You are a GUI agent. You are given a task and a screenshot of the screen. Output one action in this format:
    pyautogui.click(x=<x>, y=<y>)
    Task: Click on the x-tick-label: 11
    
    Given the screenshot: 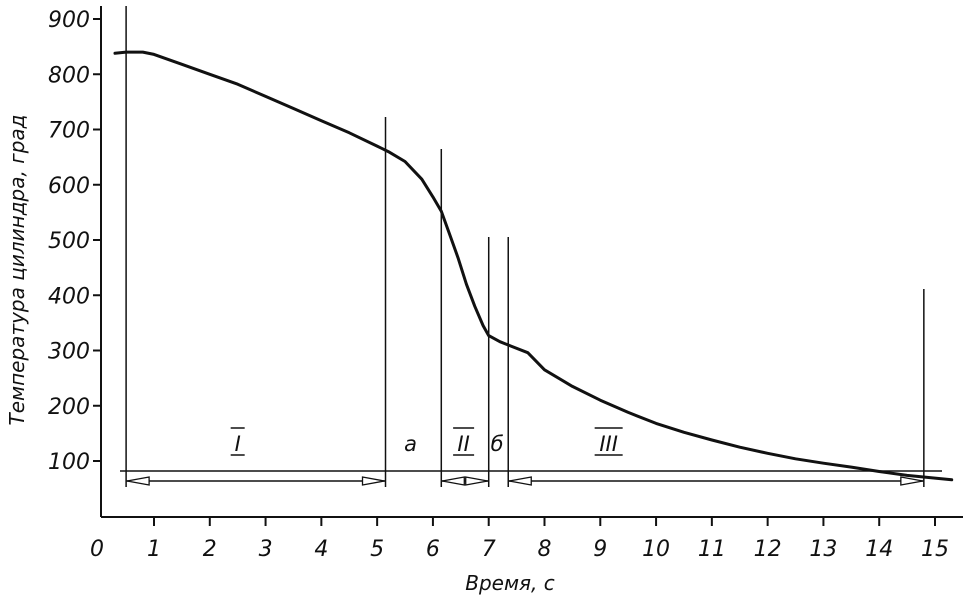 What is the action you would take?
    pyautogui.click(x=712, y=549)
    